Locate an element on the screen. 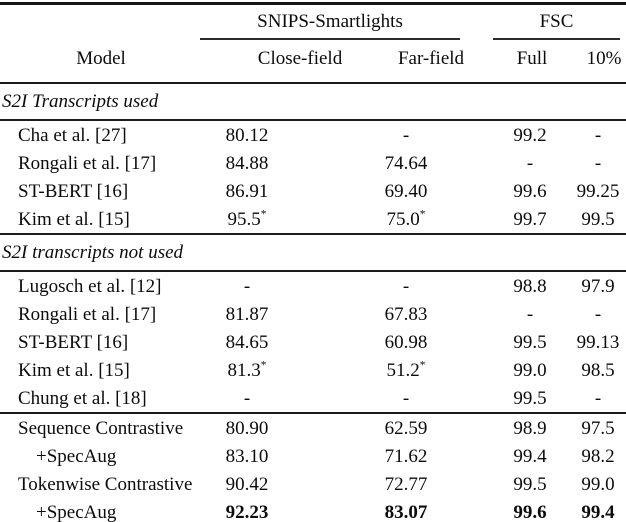 This screenshot has height=522, width=626. section-header: S2I Transcripts used is located at coordinates (80, 101).